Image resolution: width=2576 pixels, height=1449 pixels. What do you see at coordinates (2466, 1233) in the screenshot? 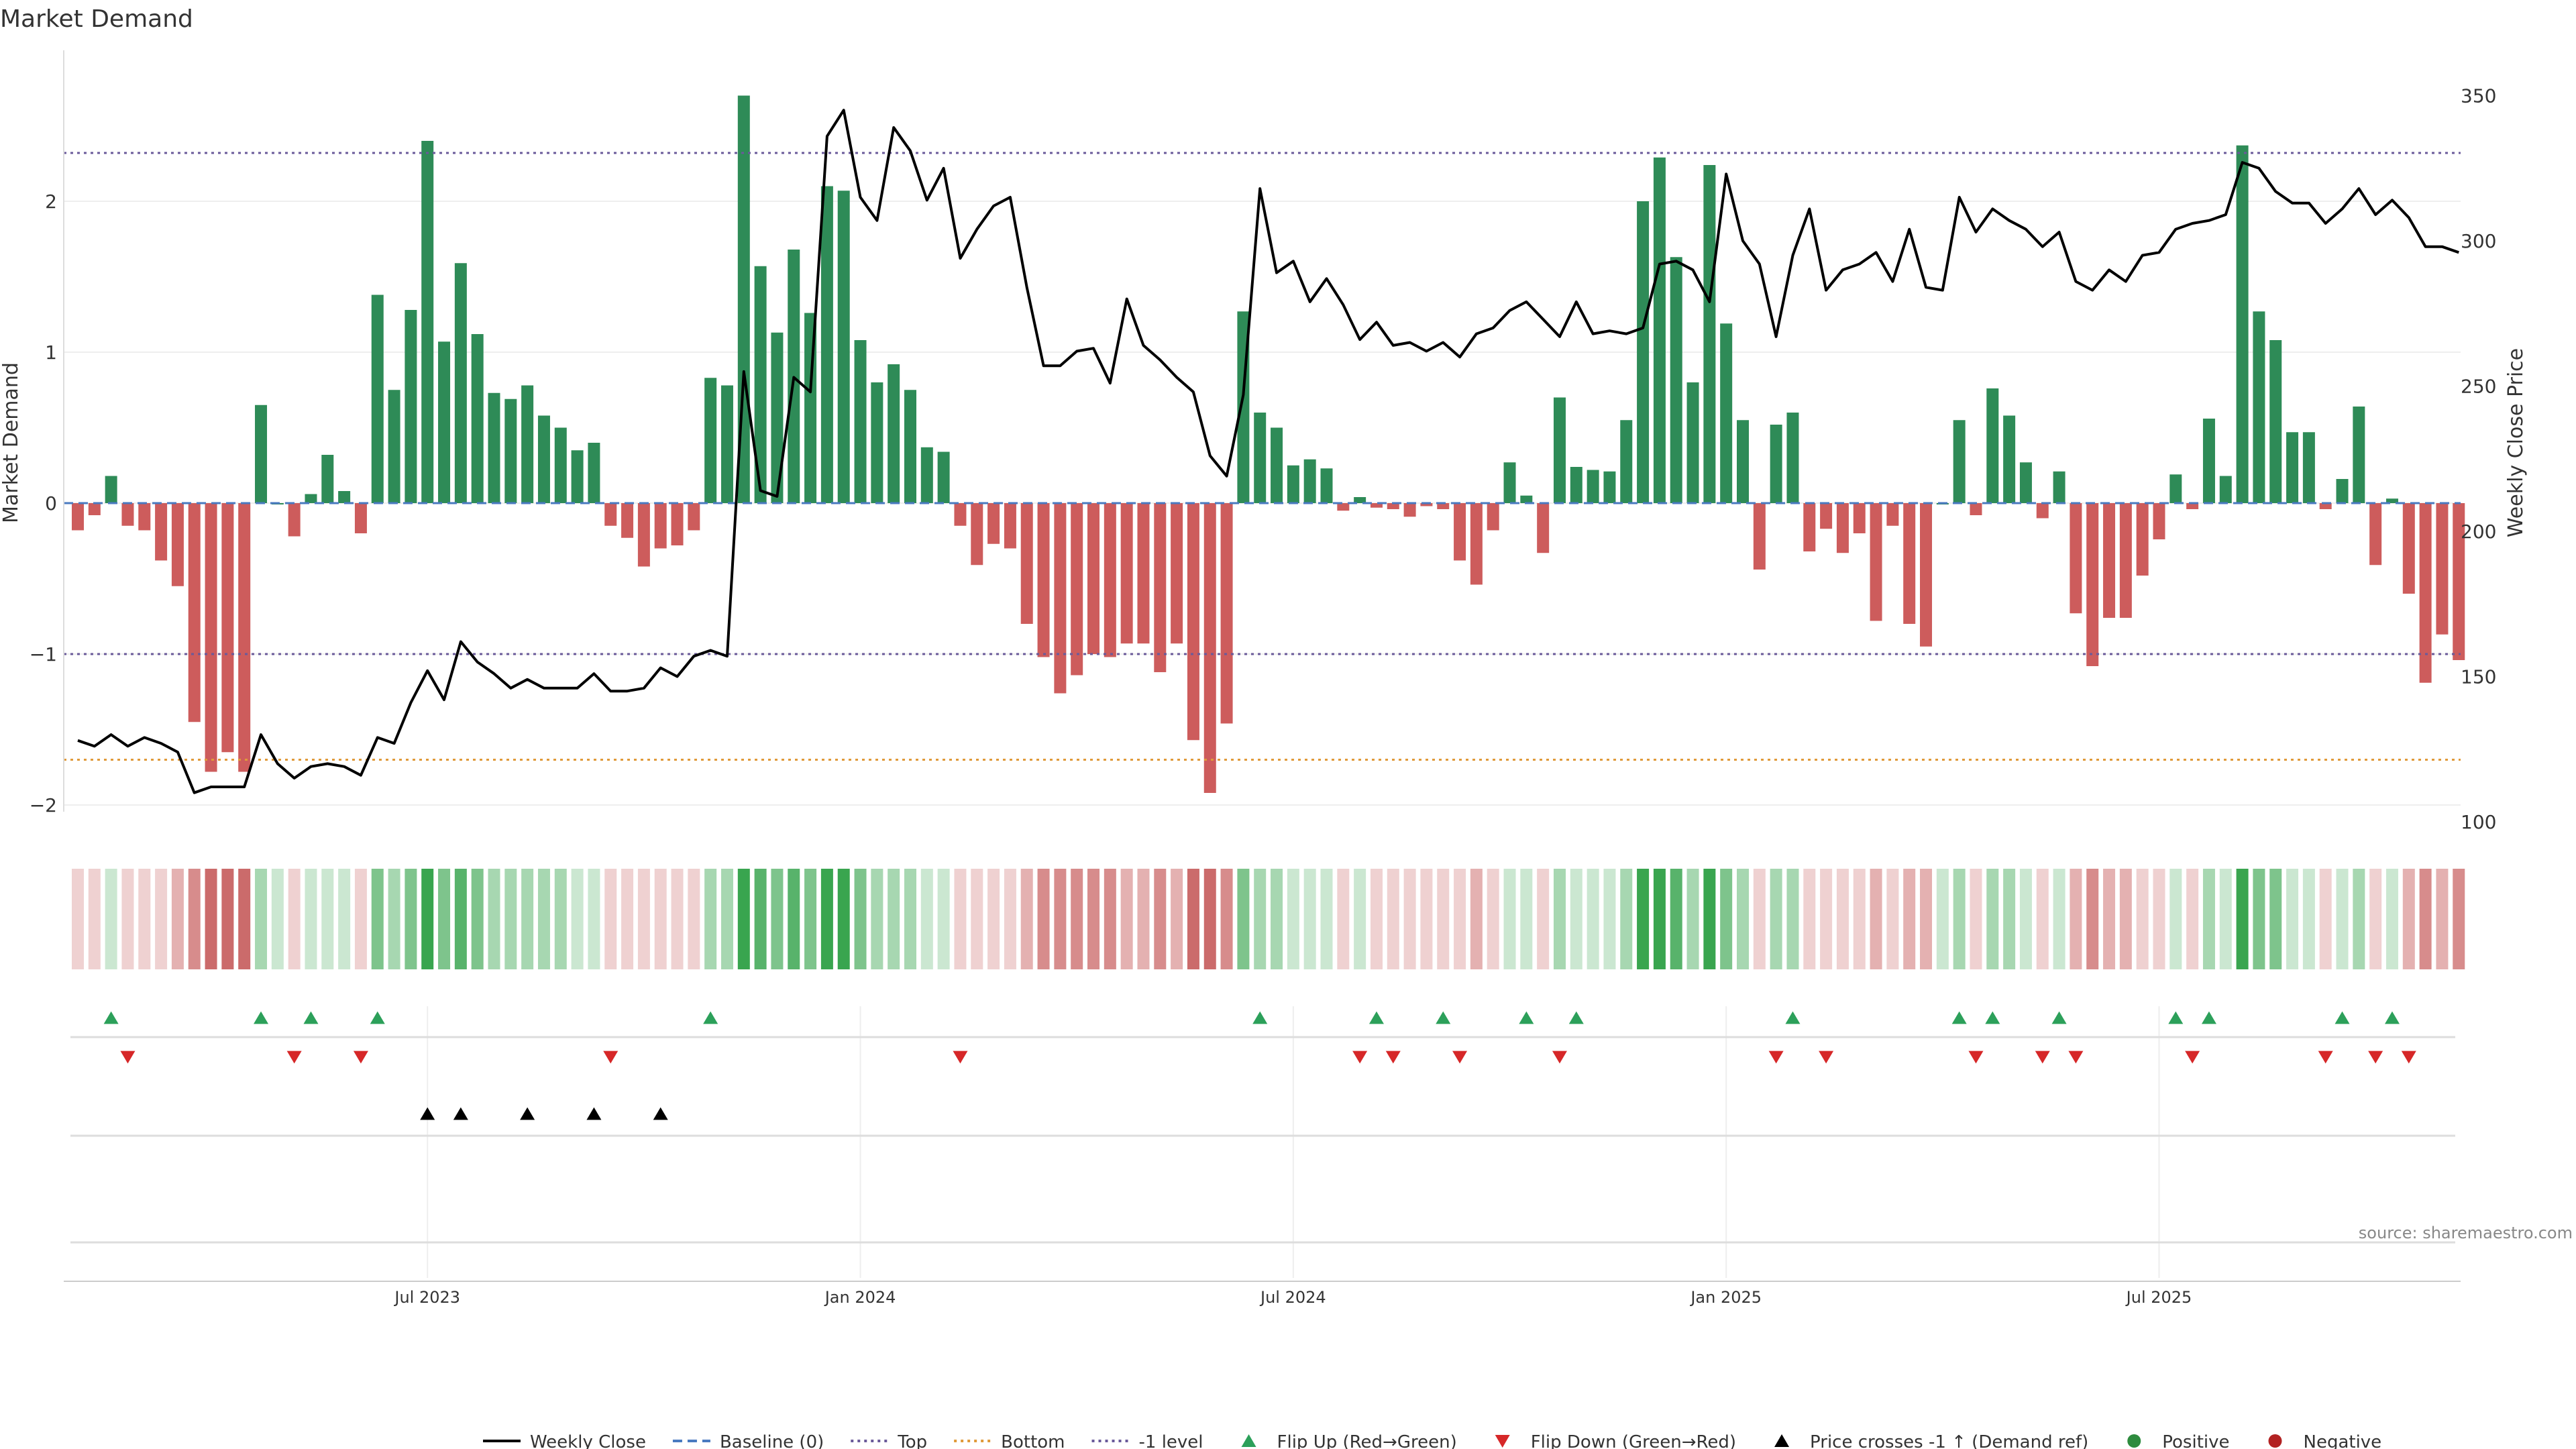
I see `source-label: source: sharemaestro.com` at bounding box center [2466, 1233].